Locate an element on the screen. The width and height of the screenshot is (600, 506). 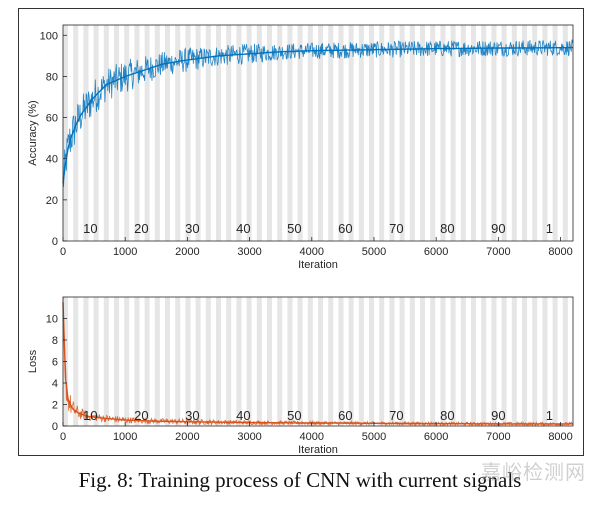
y-tick-label: 2 is located at coordinates (55, 406).